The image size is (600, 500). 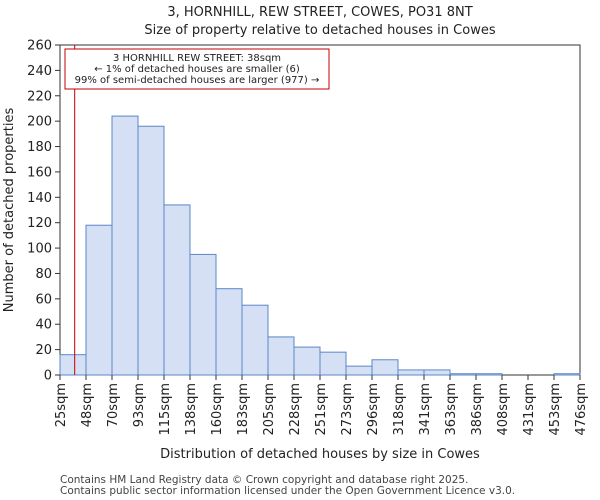 I want to click on annotation-line-2: ← 1% of detached houses are smaller (6), so click(x=197, y=69).